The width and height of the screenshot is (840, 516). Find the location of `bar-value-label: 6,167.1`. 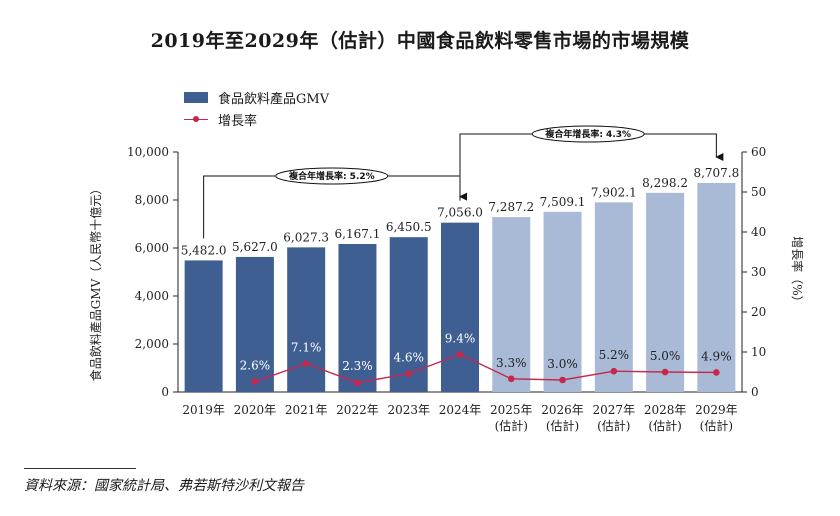

bar-value-label: 6,167.1 is located at coordinates (358, 234).